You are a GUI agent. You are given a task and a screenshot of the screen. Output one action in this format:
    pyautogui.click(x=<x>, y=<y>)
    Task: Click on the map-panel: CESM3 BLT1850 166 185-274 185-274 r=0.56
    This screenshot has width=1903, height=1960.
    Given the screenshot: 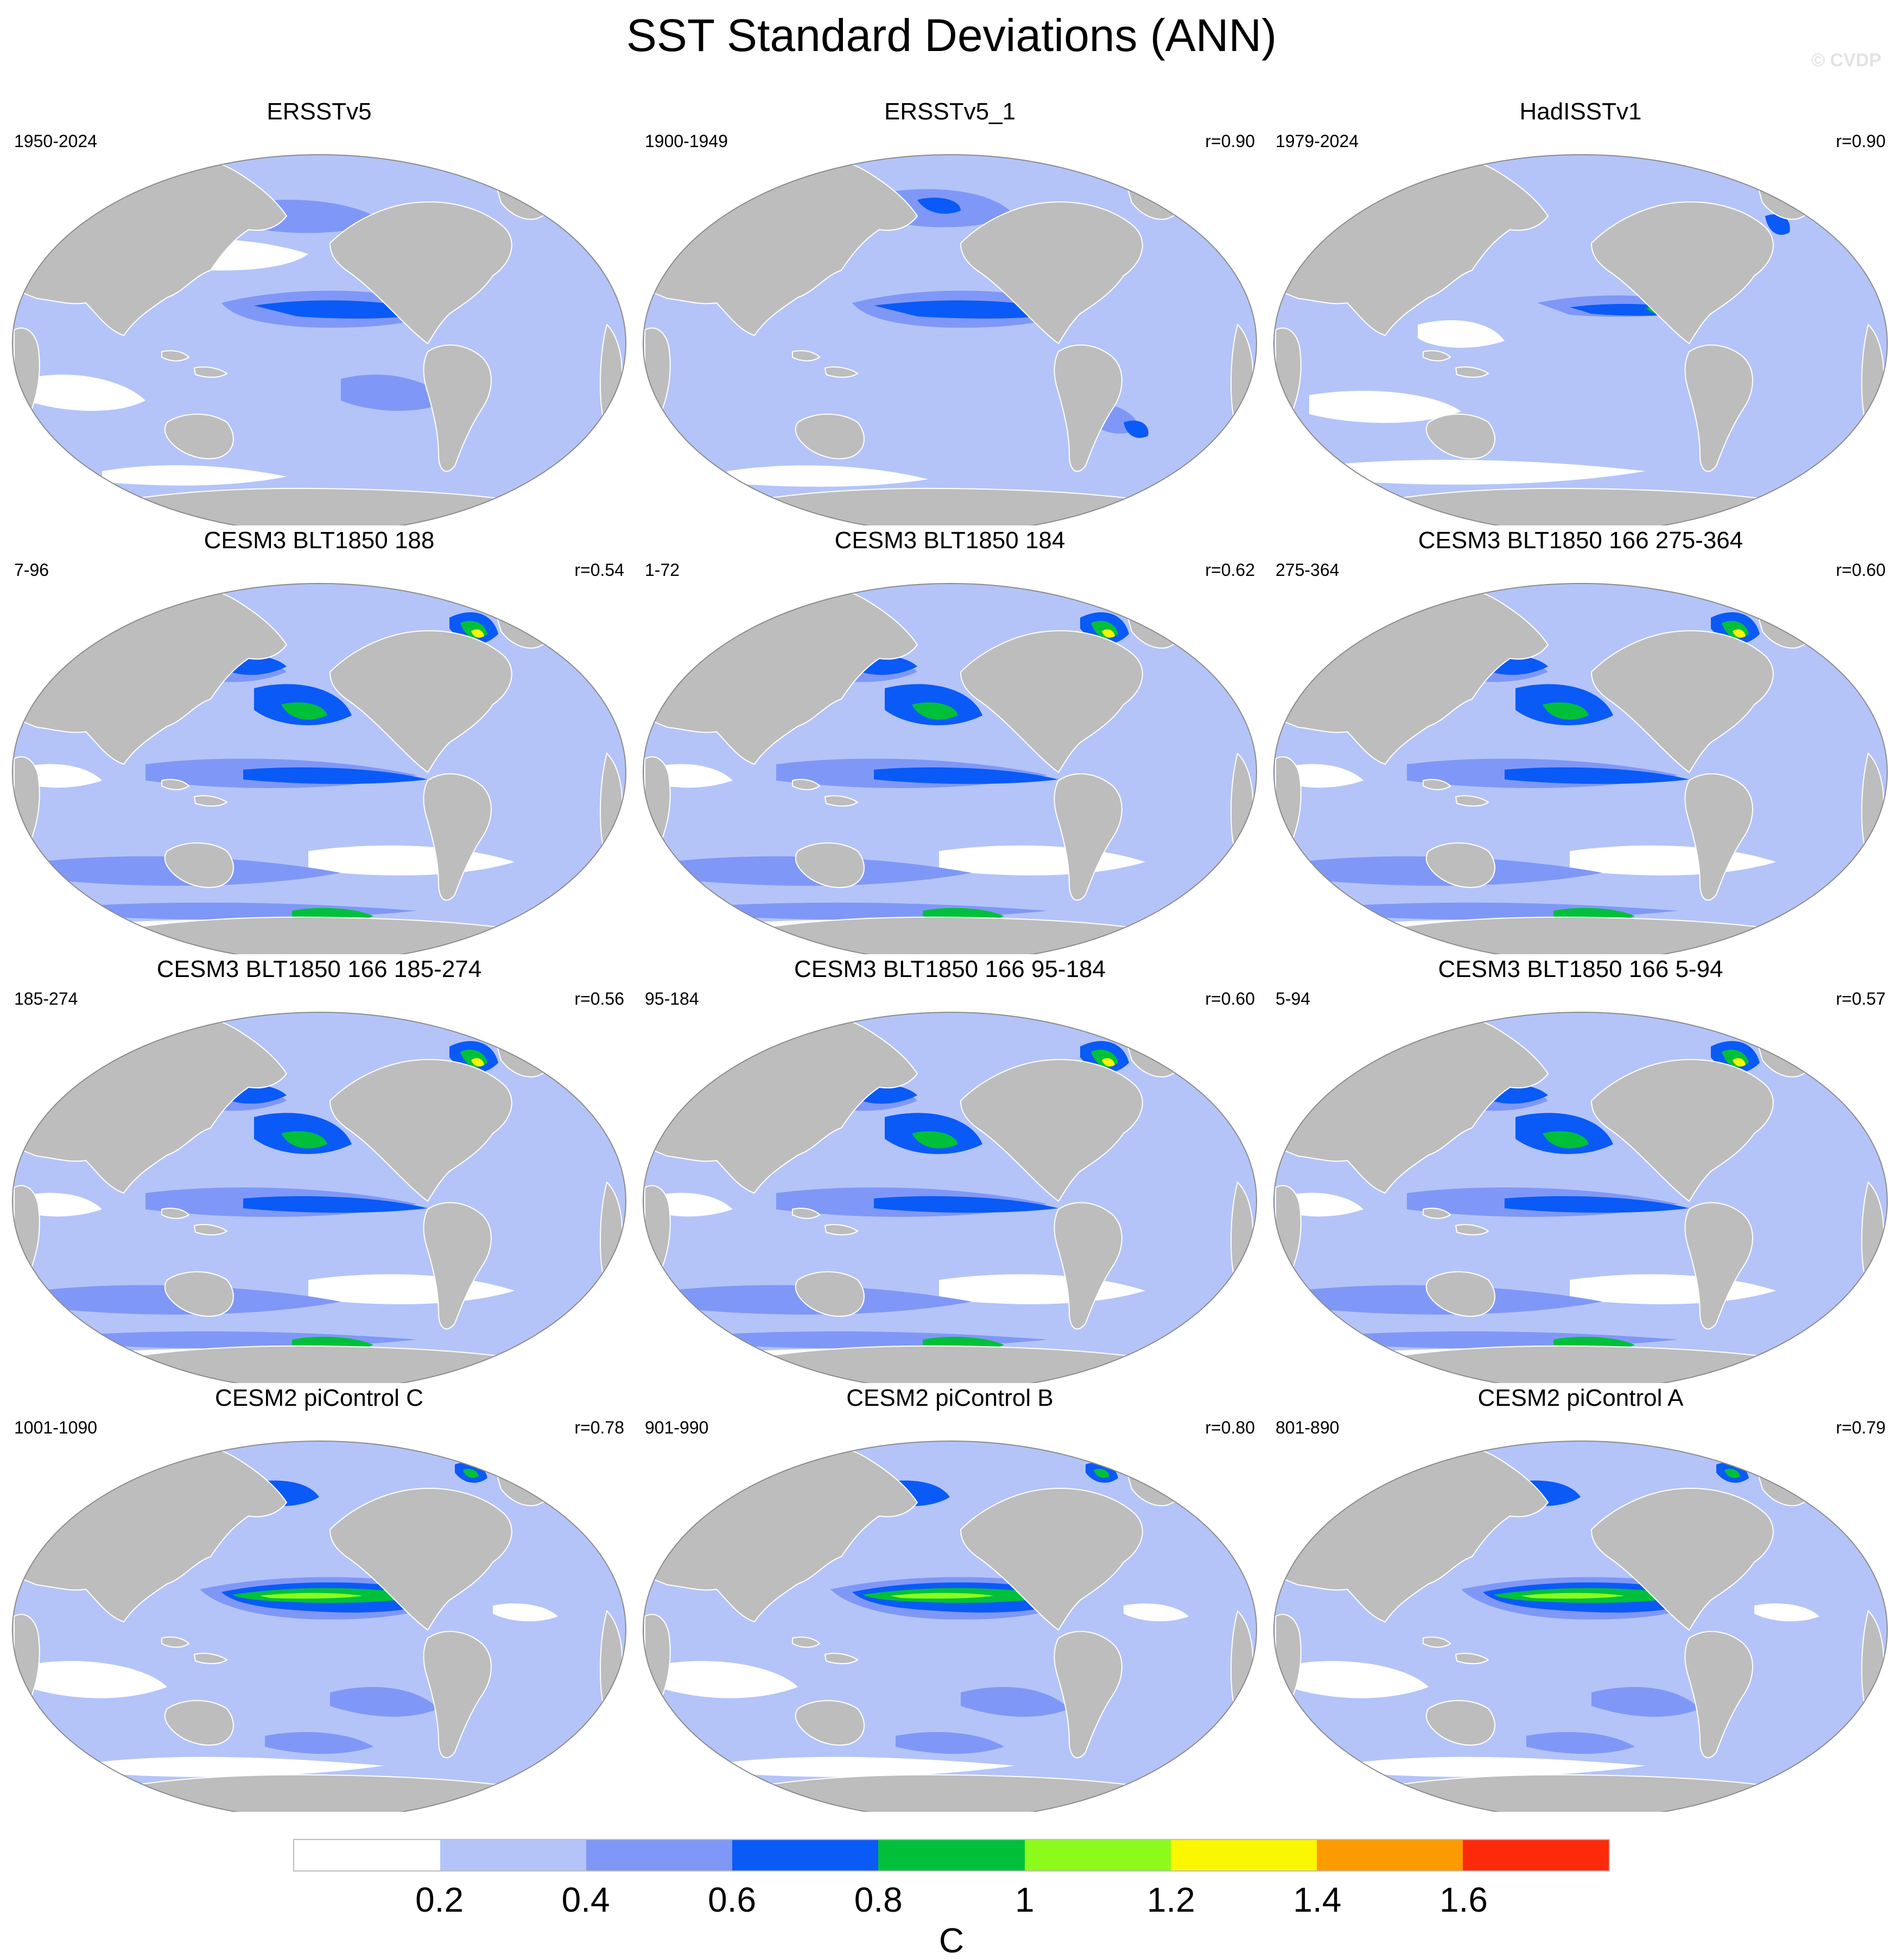 What is the action you would take?
    pyautogui.click(x=319, y=1168)
    